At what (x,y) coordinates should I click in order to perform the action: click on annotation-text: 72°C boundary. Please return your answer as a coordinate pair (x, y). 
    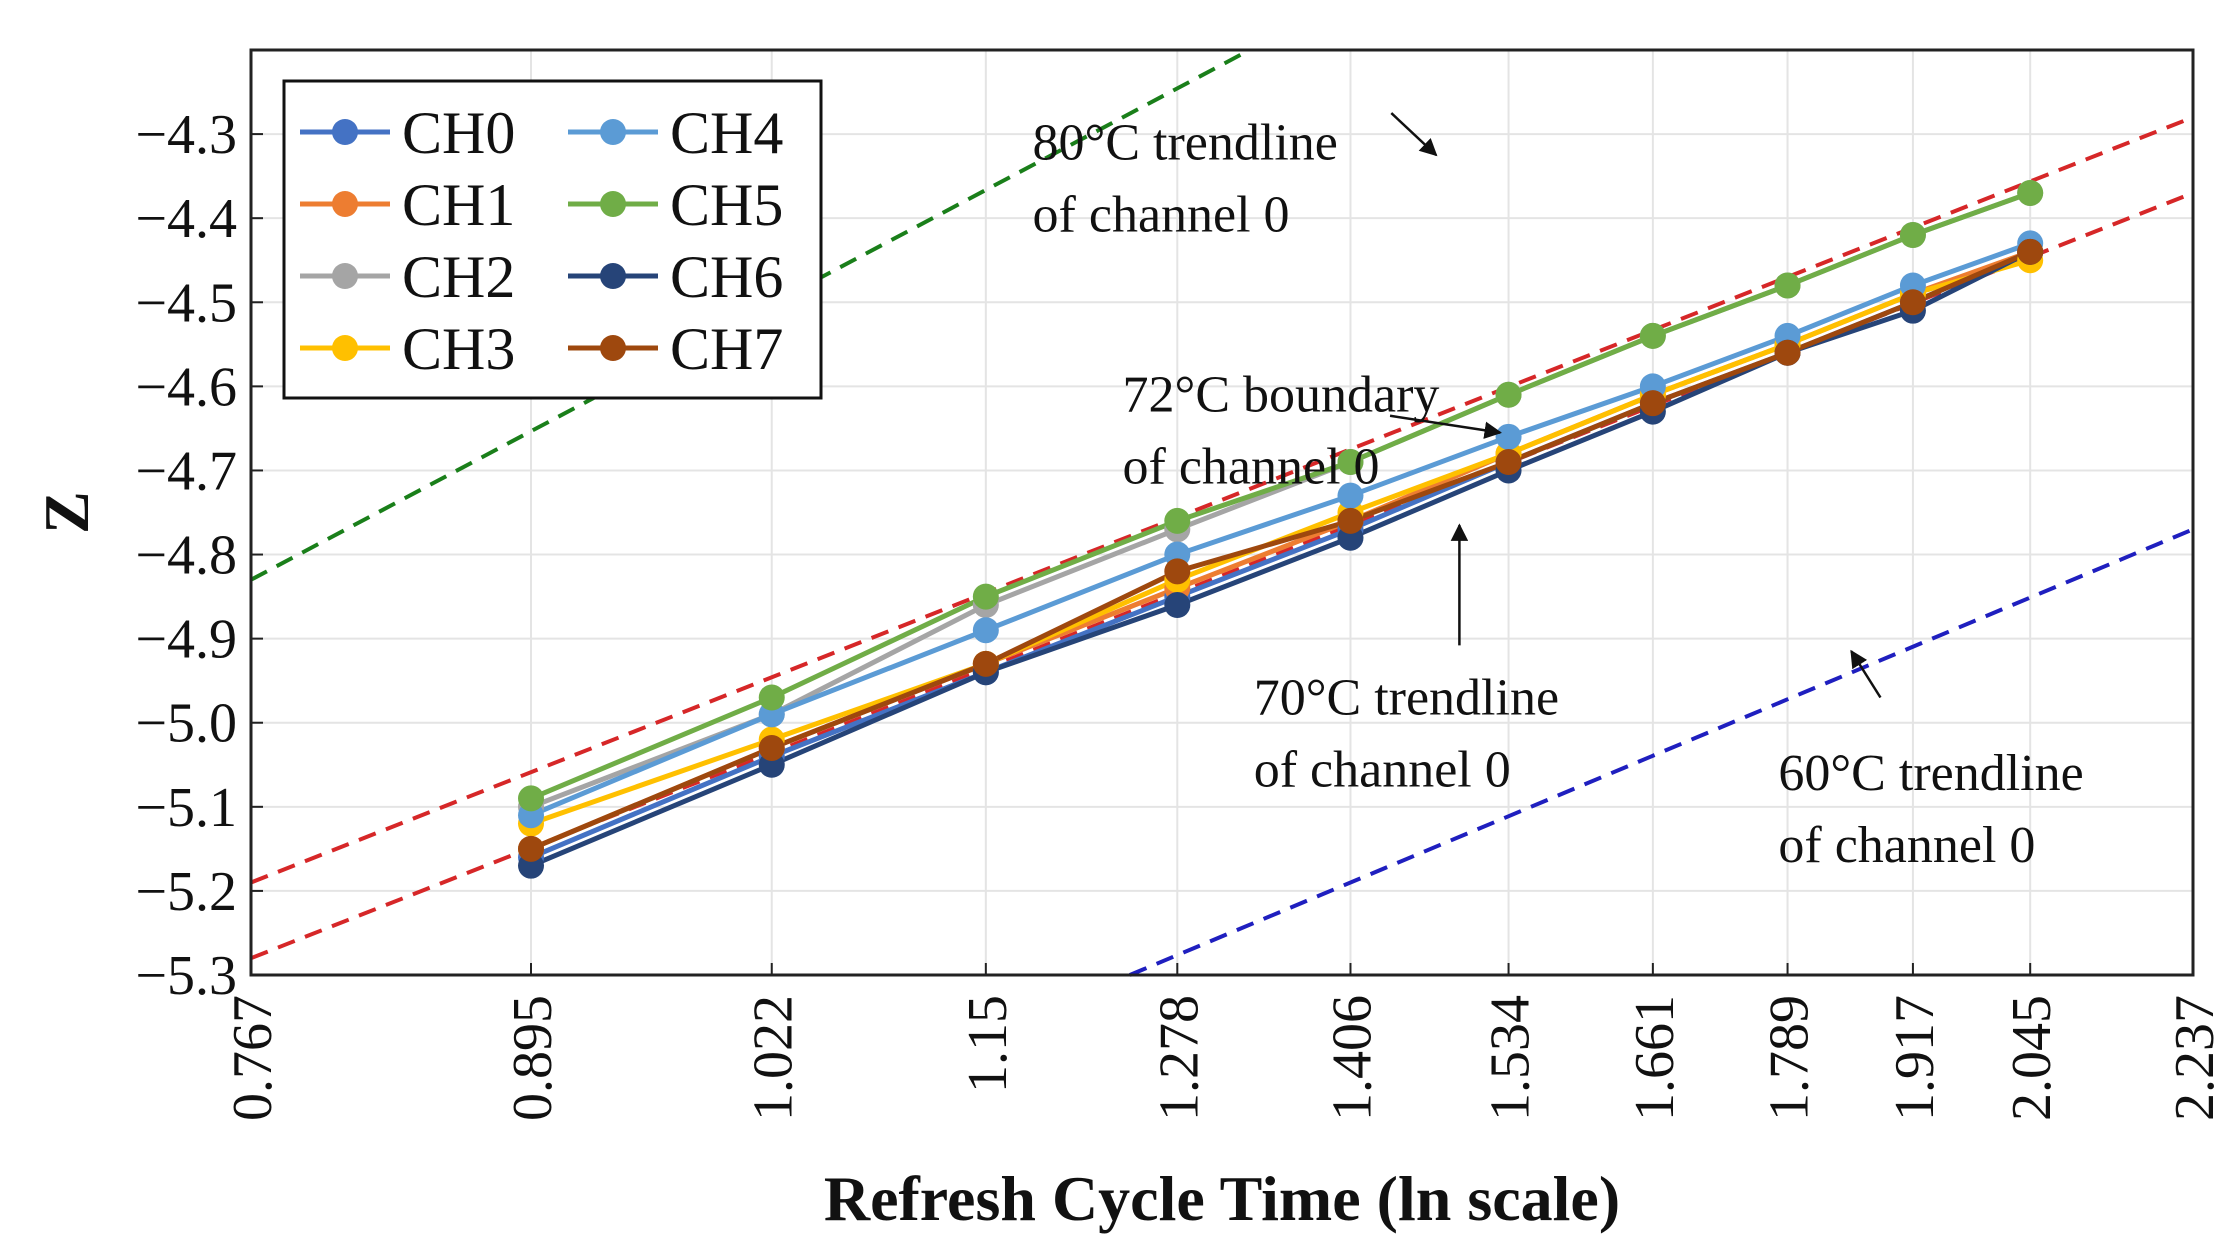
    Looking at the image, I should click on (1281, 395).